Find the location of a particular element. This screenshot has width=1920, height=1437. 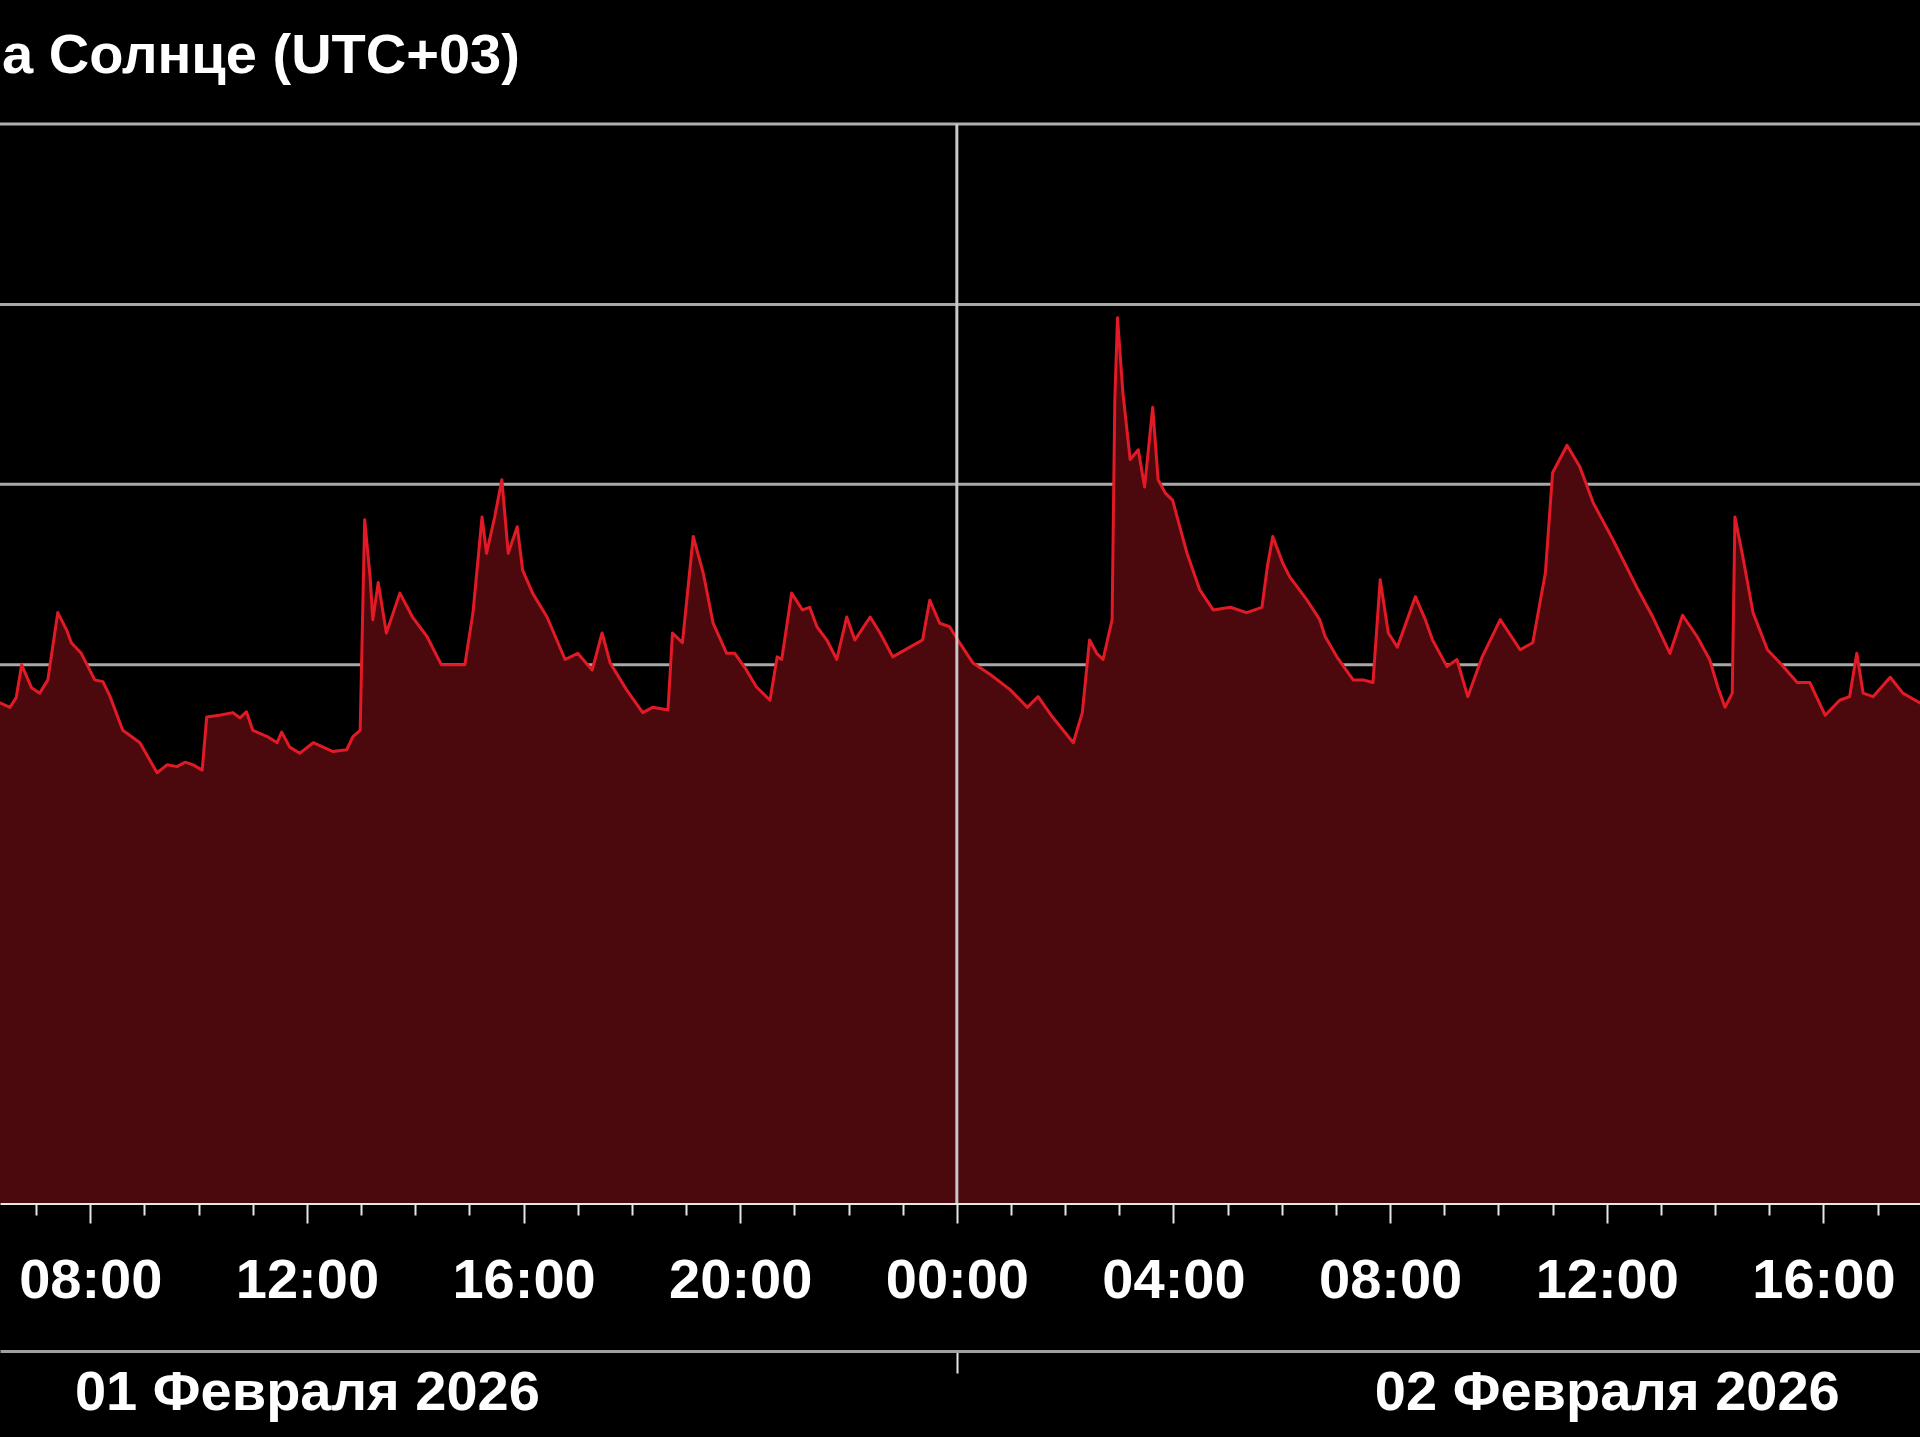

x2-tick-label: 02 Февраля 2026 is located at coordinates (1607, 1390).